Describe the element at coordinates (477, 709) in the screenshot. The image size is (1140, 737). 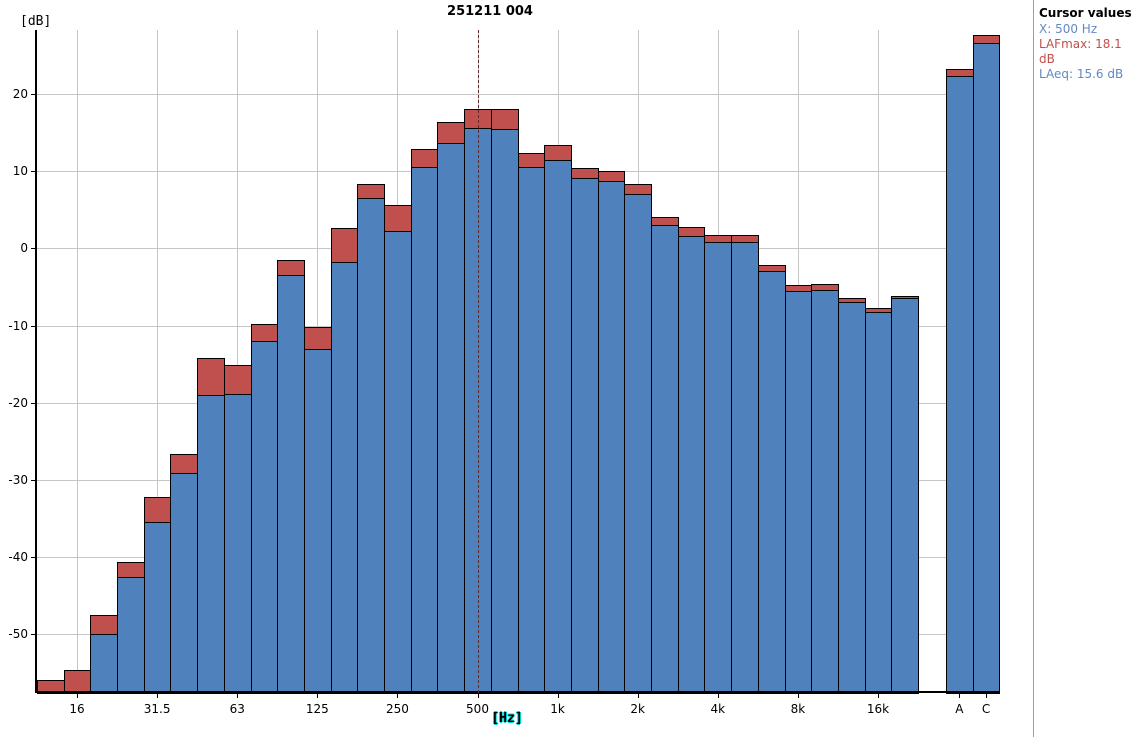
I see `x-tick-label-500: 500` at that location.